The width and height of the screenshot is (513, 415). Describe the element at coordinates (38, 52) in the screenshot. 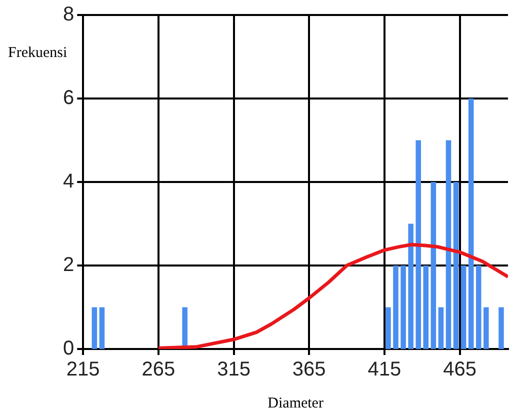

I see `y-axis-title: Frekuensi` at that location.